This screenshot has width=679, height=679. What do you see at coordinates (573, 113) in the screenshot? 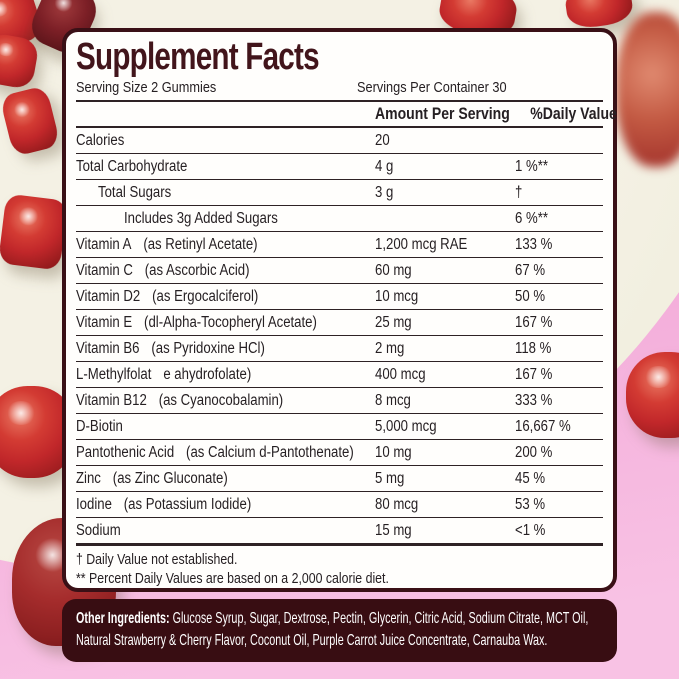
I see `column-header-daily-value: %Daily Value` at bounding box center [573, 113].